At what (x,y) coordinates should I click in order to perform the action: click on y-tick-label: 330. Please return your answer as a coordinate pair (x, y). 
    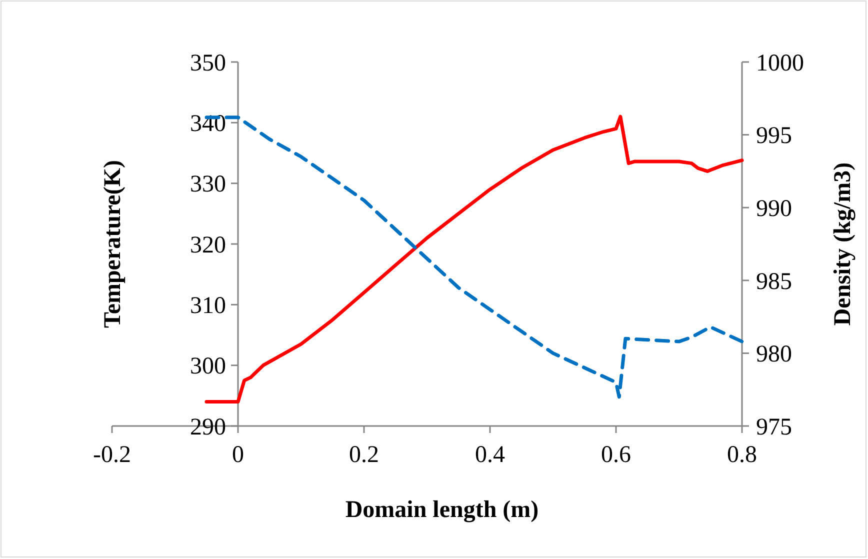
    Looking at the image, I should click on (208, 185).